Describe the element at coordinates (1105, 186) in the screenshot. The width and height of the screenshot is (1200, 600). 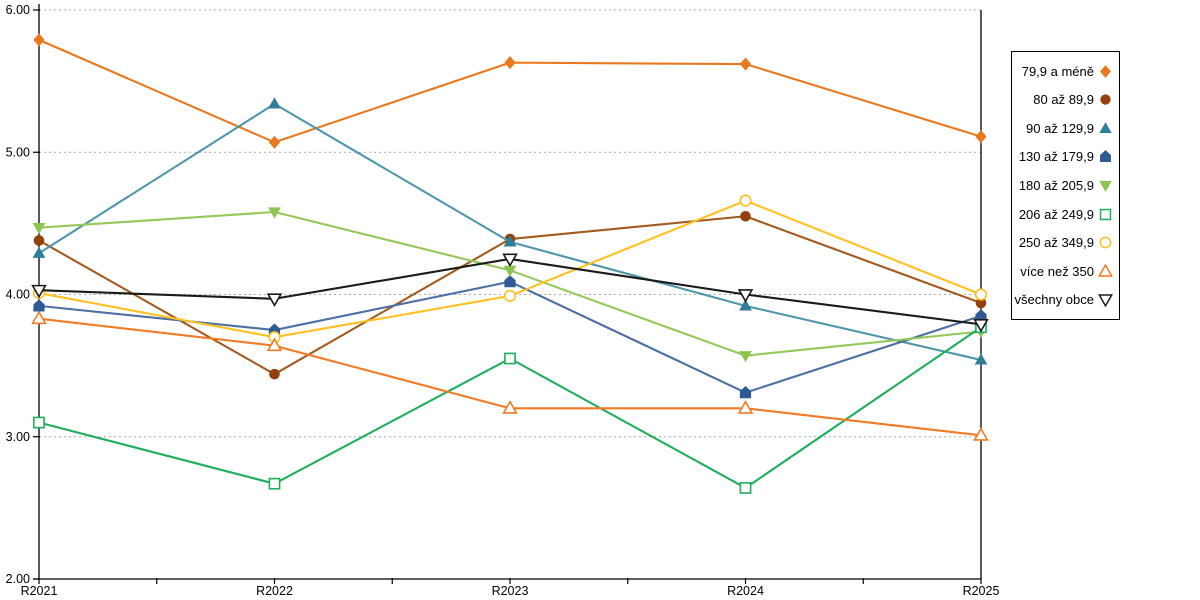
I see `triangle-down-icon` at that location.